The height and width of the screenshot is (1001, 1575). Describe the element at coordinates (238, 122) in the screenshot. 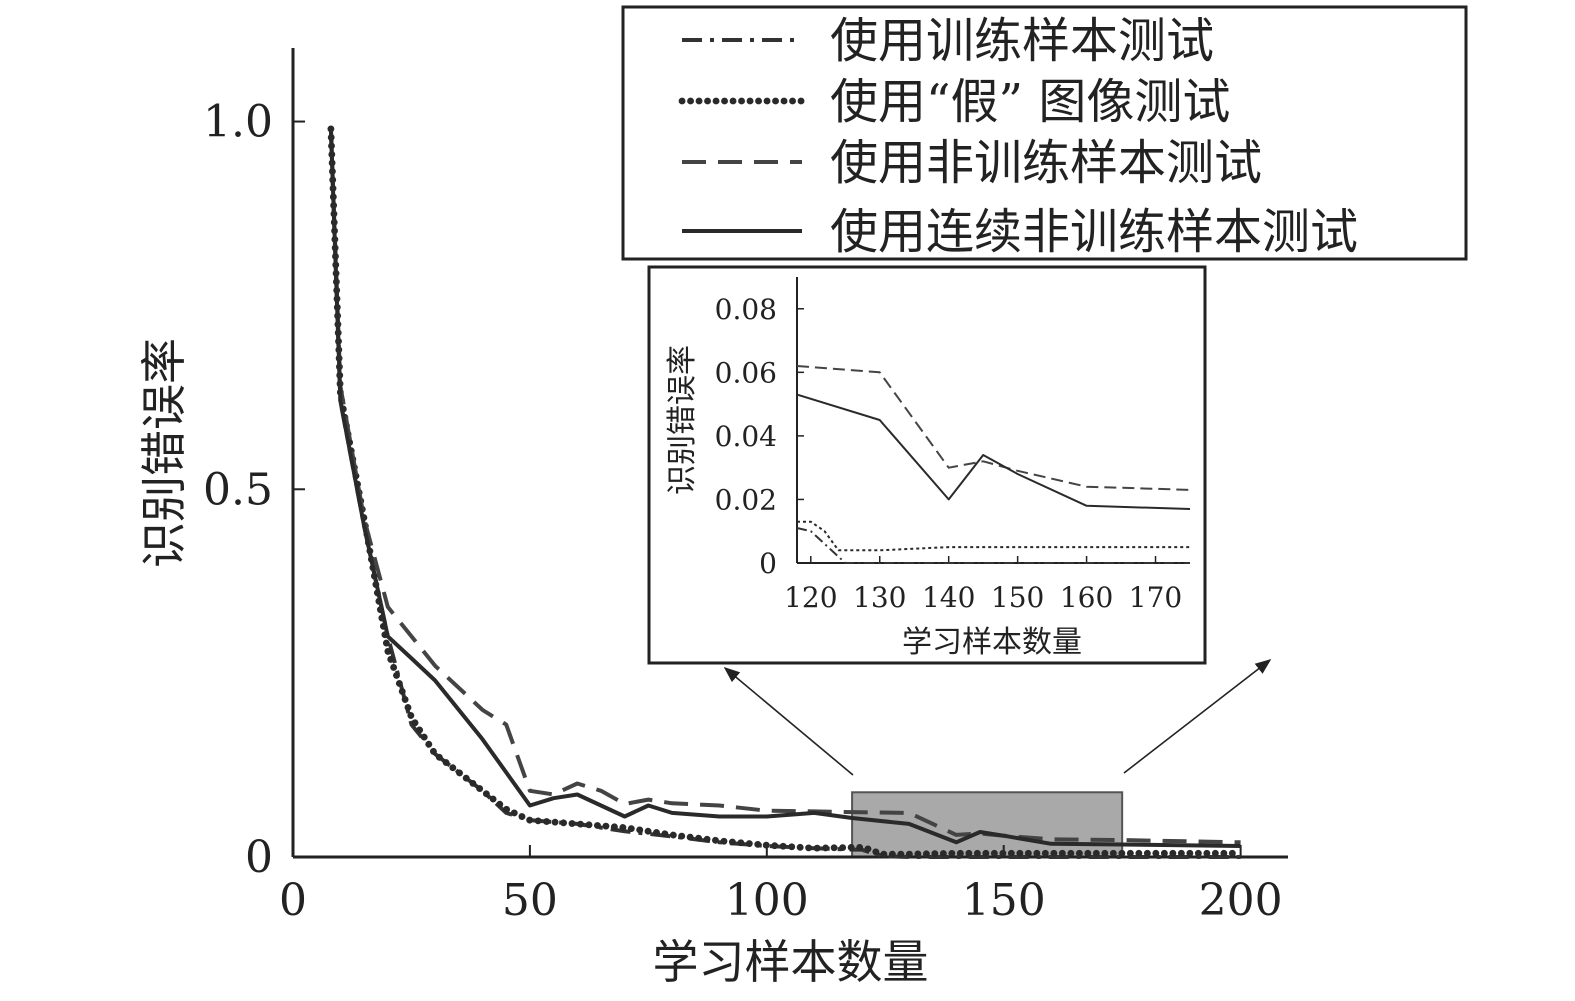

I see `main-y-tick-label: 1.0` at that location.